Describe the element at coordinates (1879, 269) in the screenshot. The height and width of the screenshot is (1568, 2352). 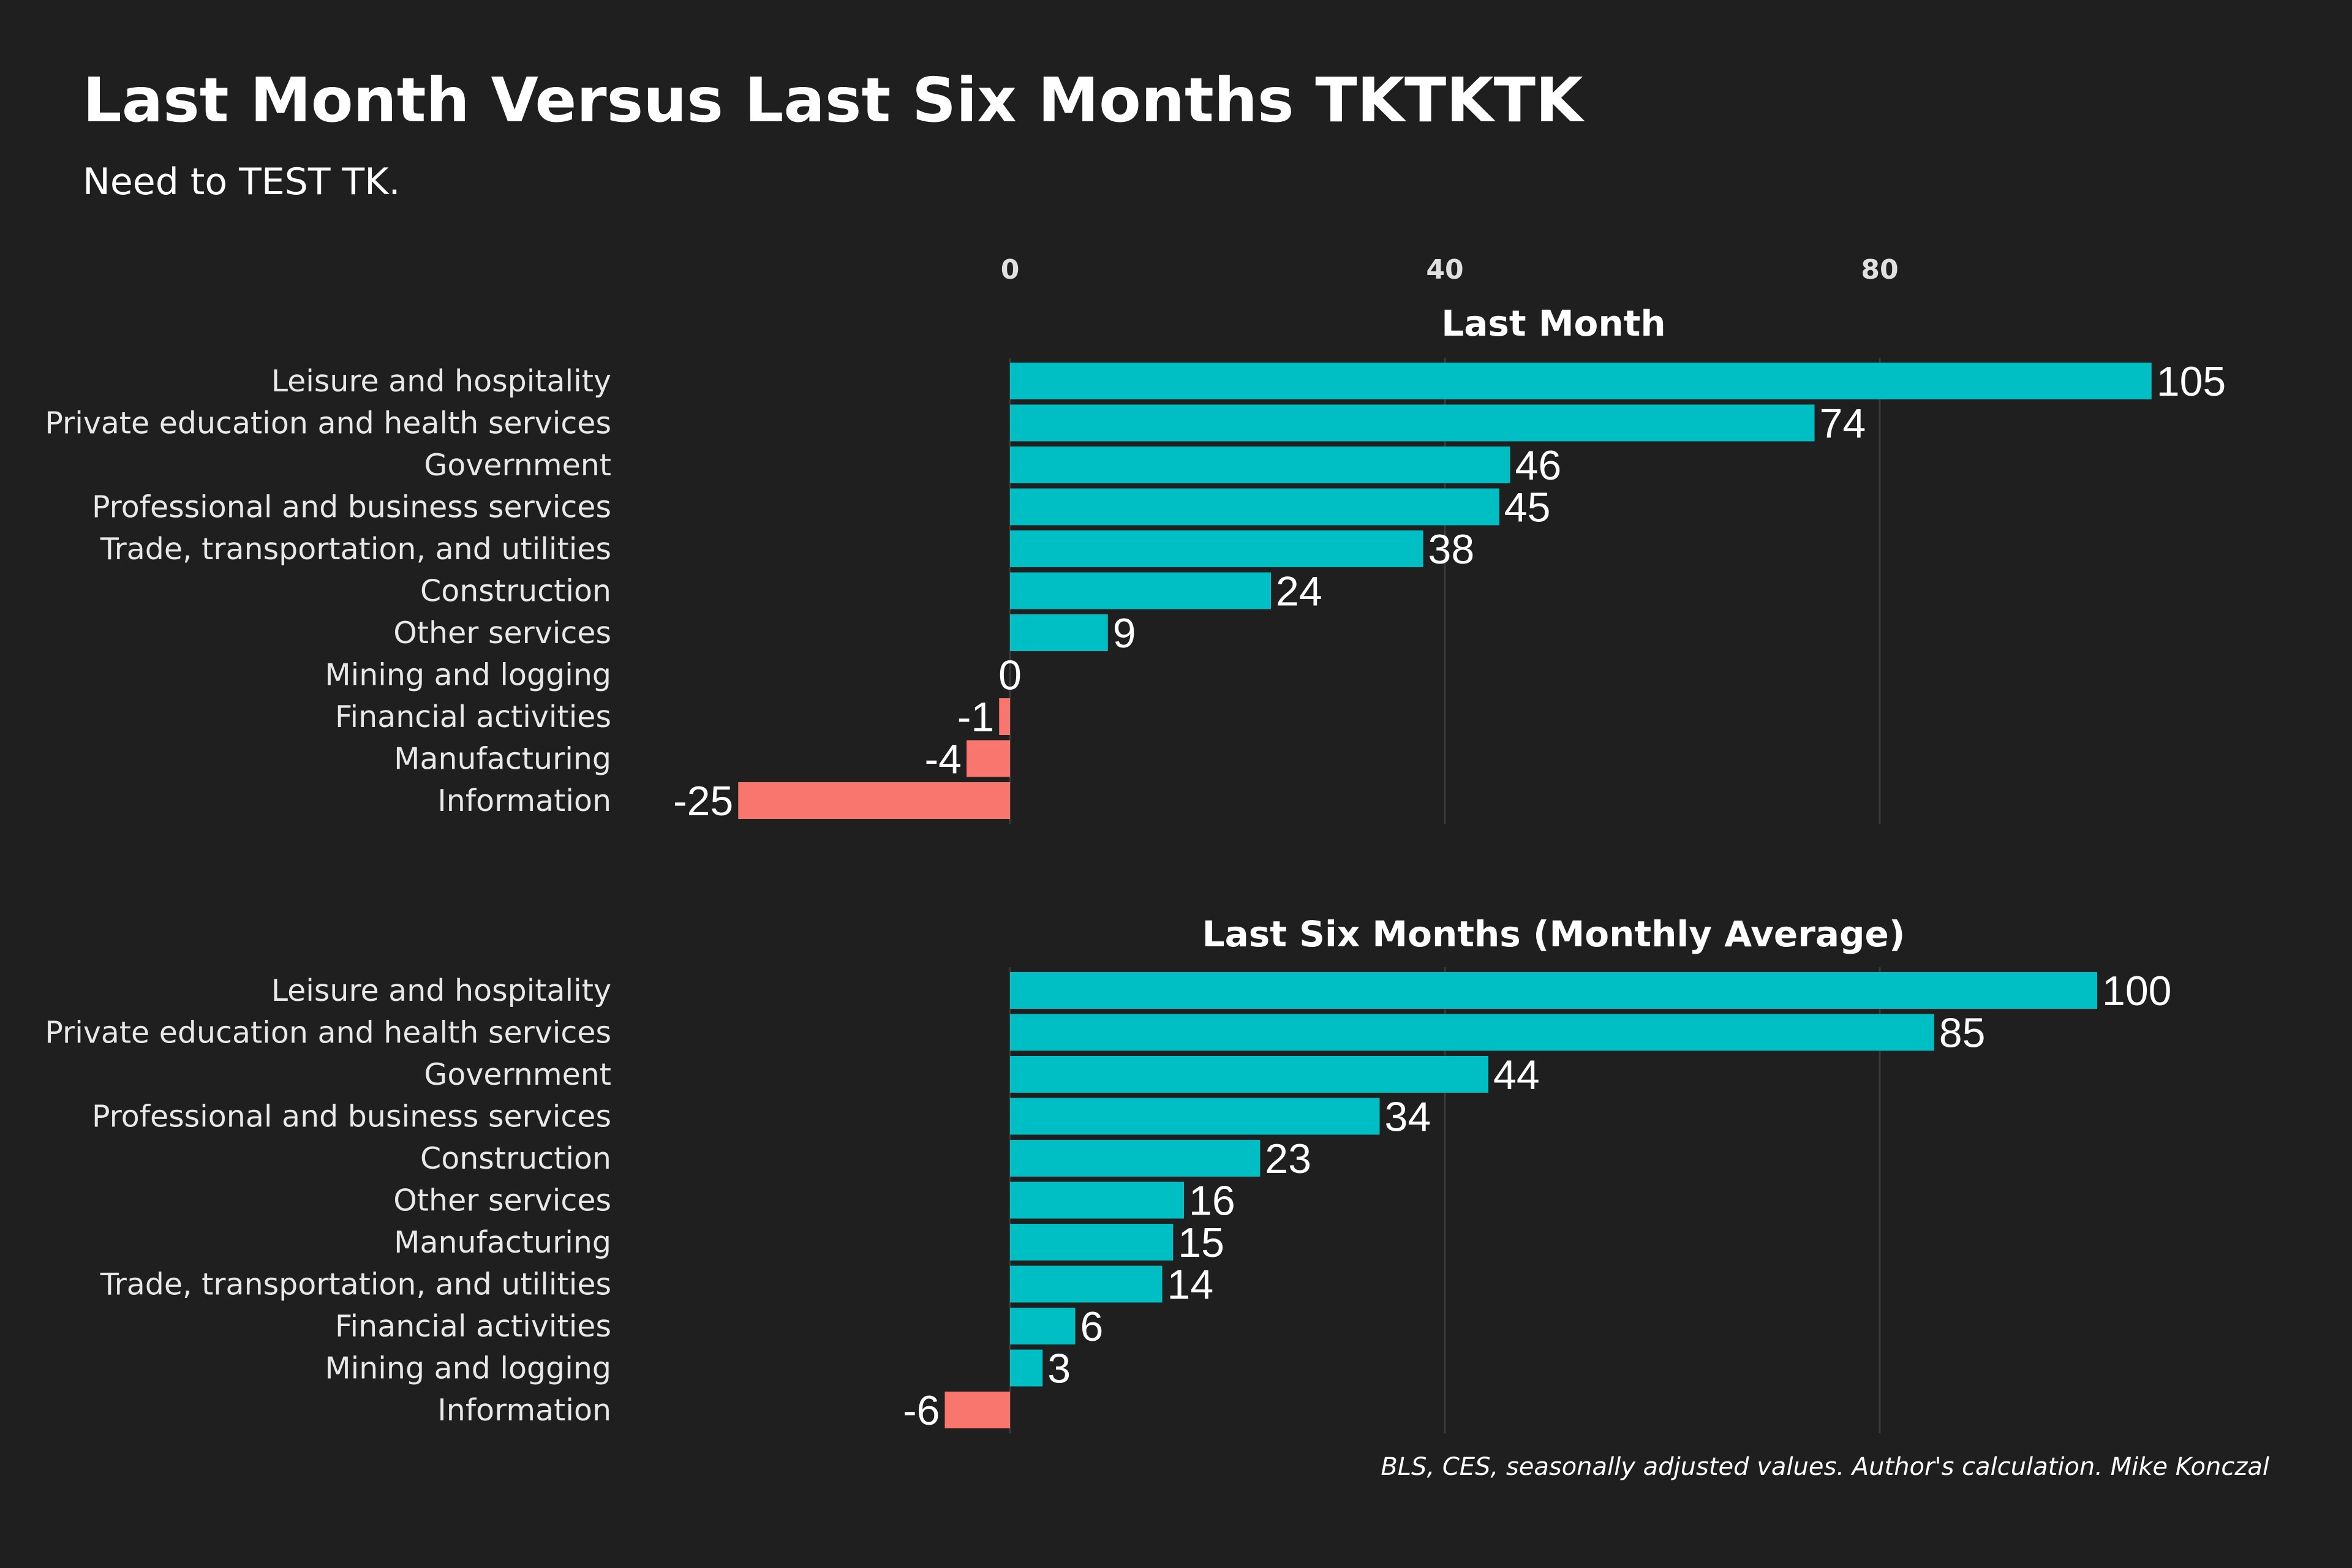
I see `x-tick-label: 80` at that location.